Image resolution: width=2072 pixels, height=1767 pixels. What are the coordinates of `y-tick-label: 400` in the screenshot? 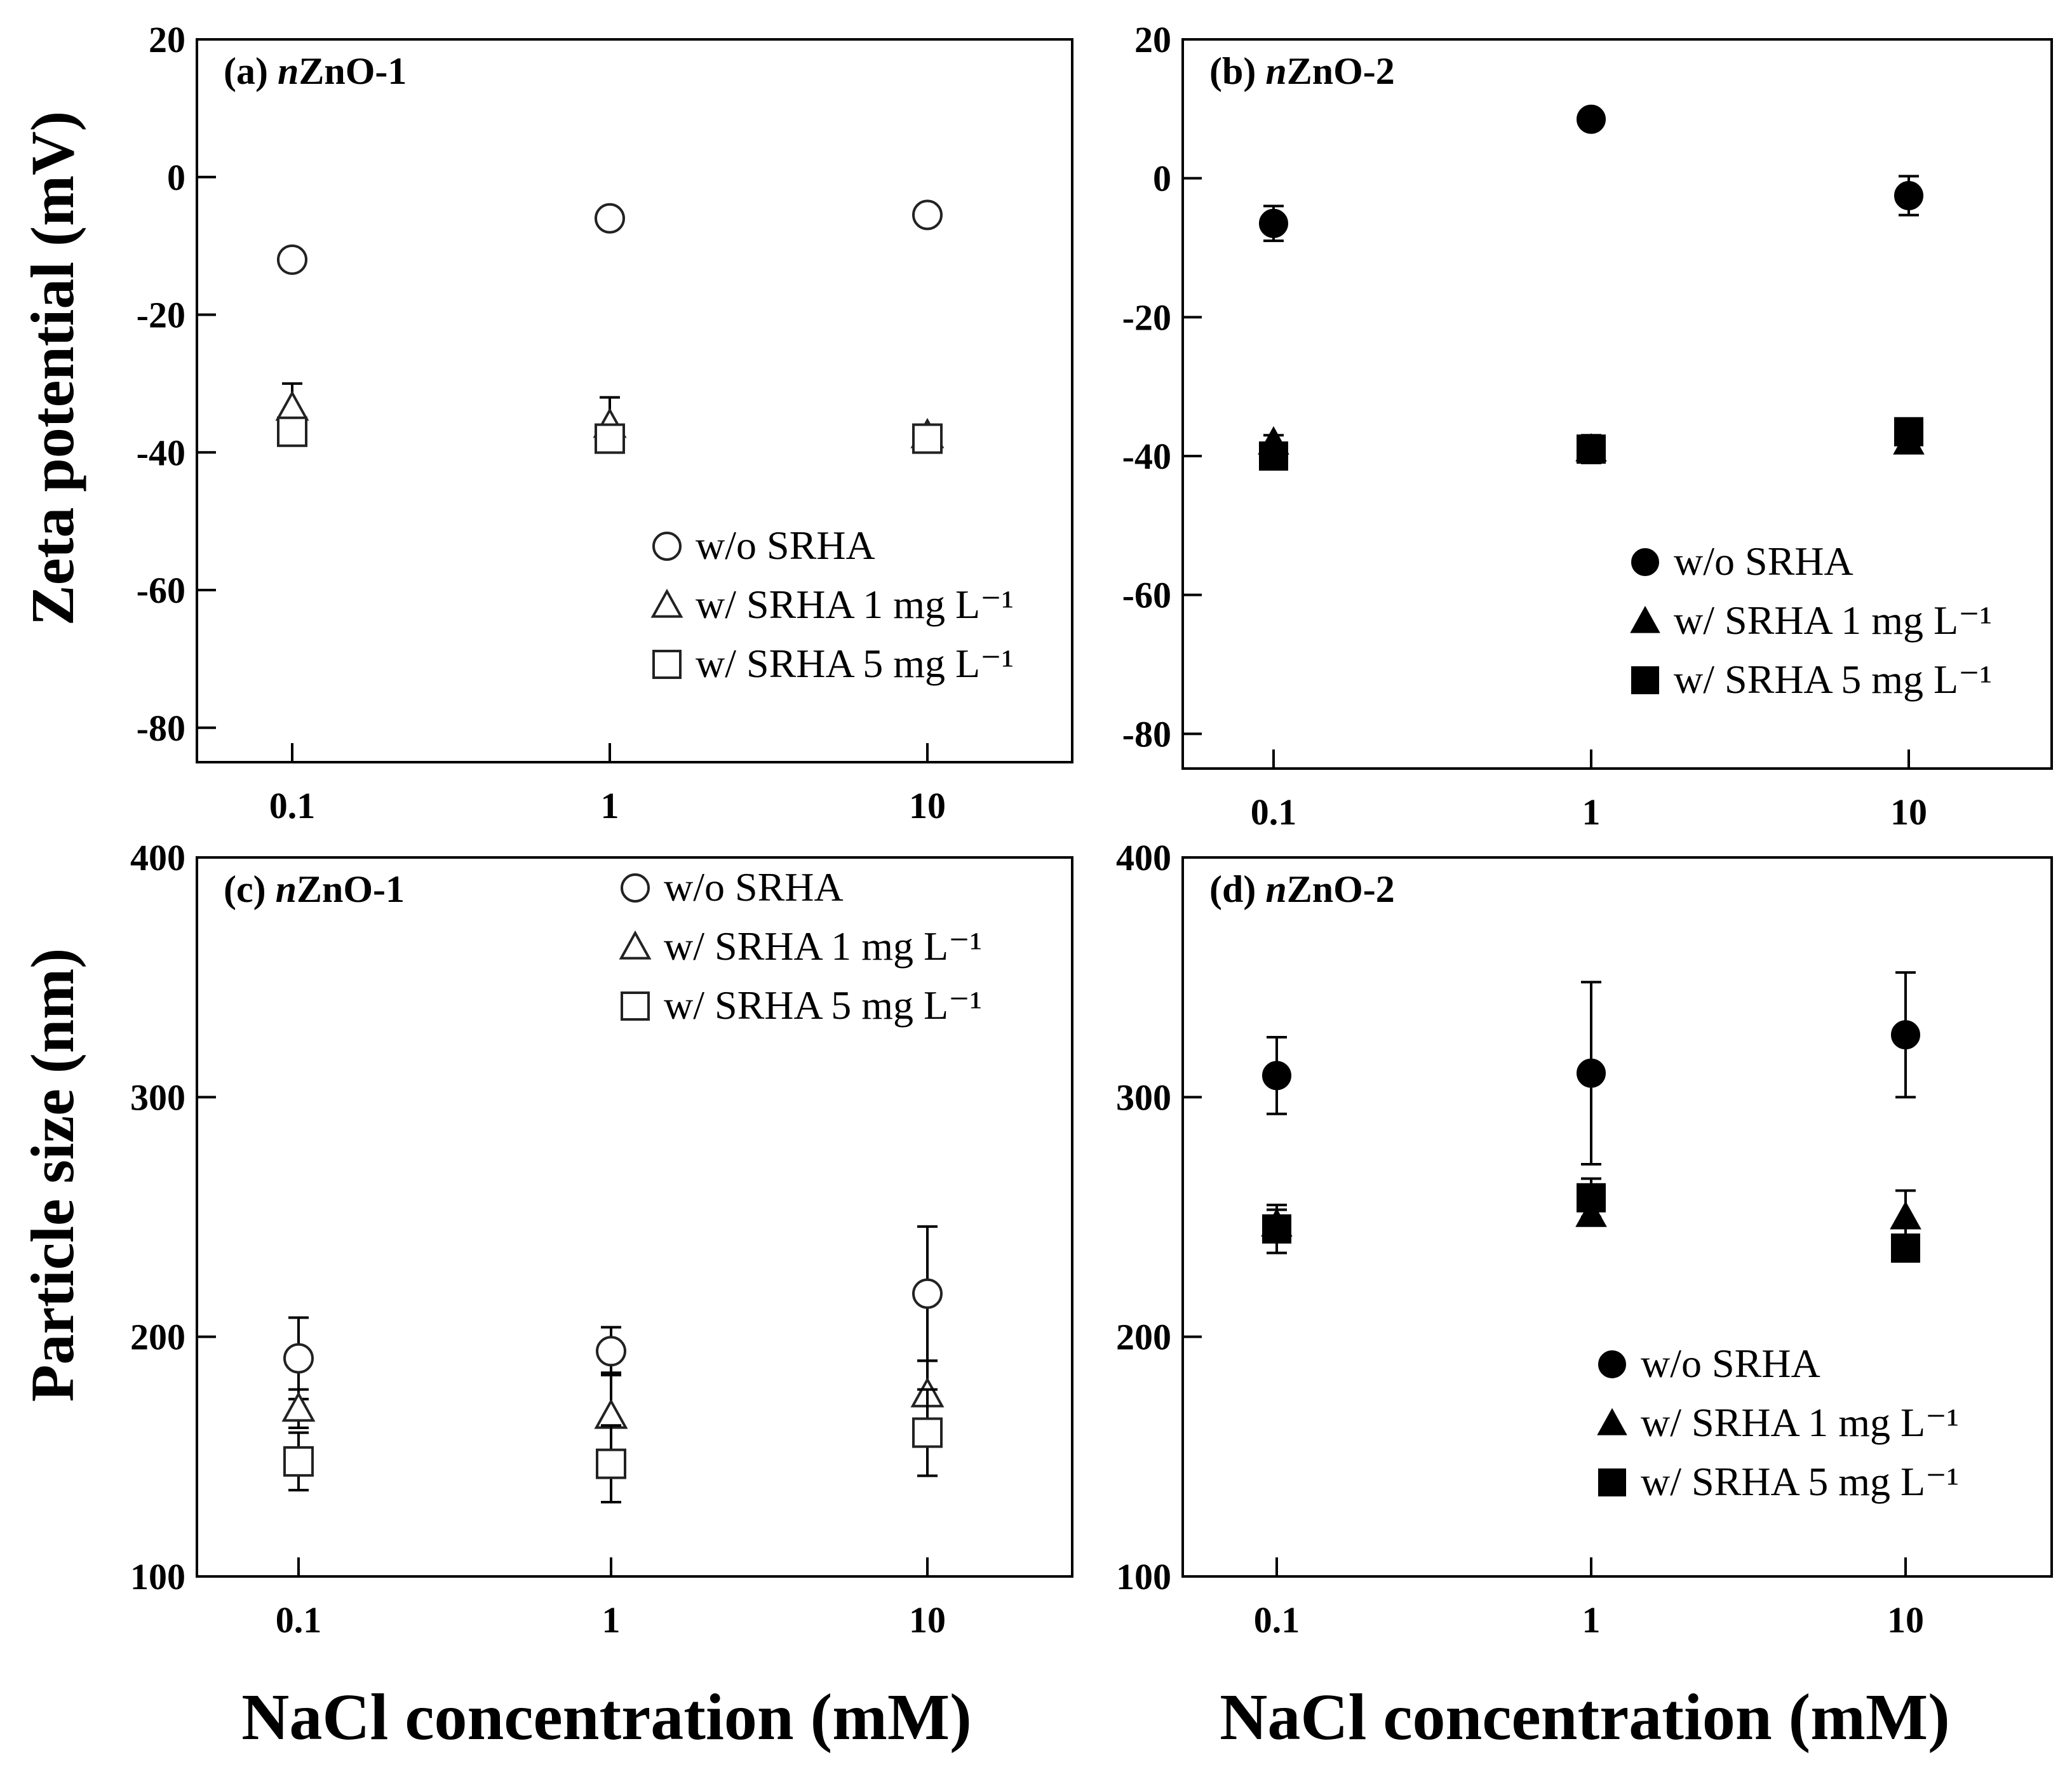 It's located at (1143, 857).